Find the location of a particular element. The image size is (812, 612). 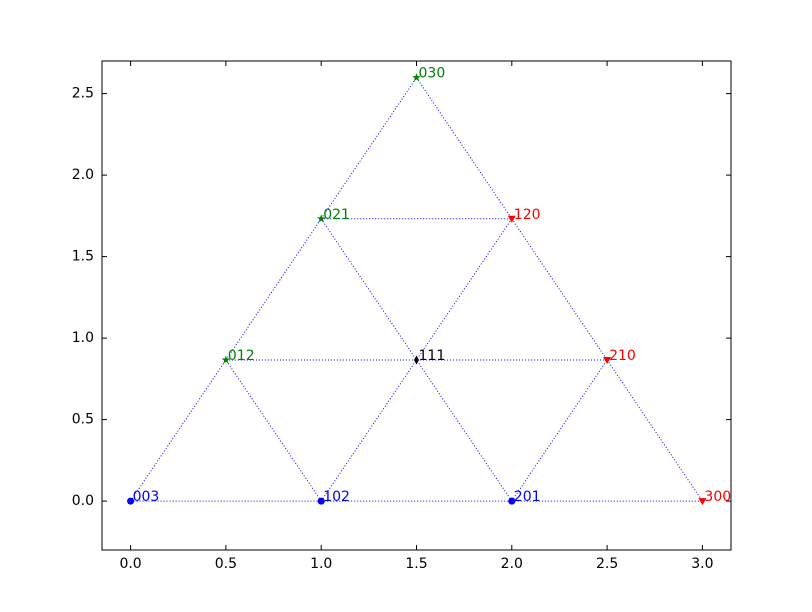

x-tick-label: 1.0 is located at coordinates (321, 564).